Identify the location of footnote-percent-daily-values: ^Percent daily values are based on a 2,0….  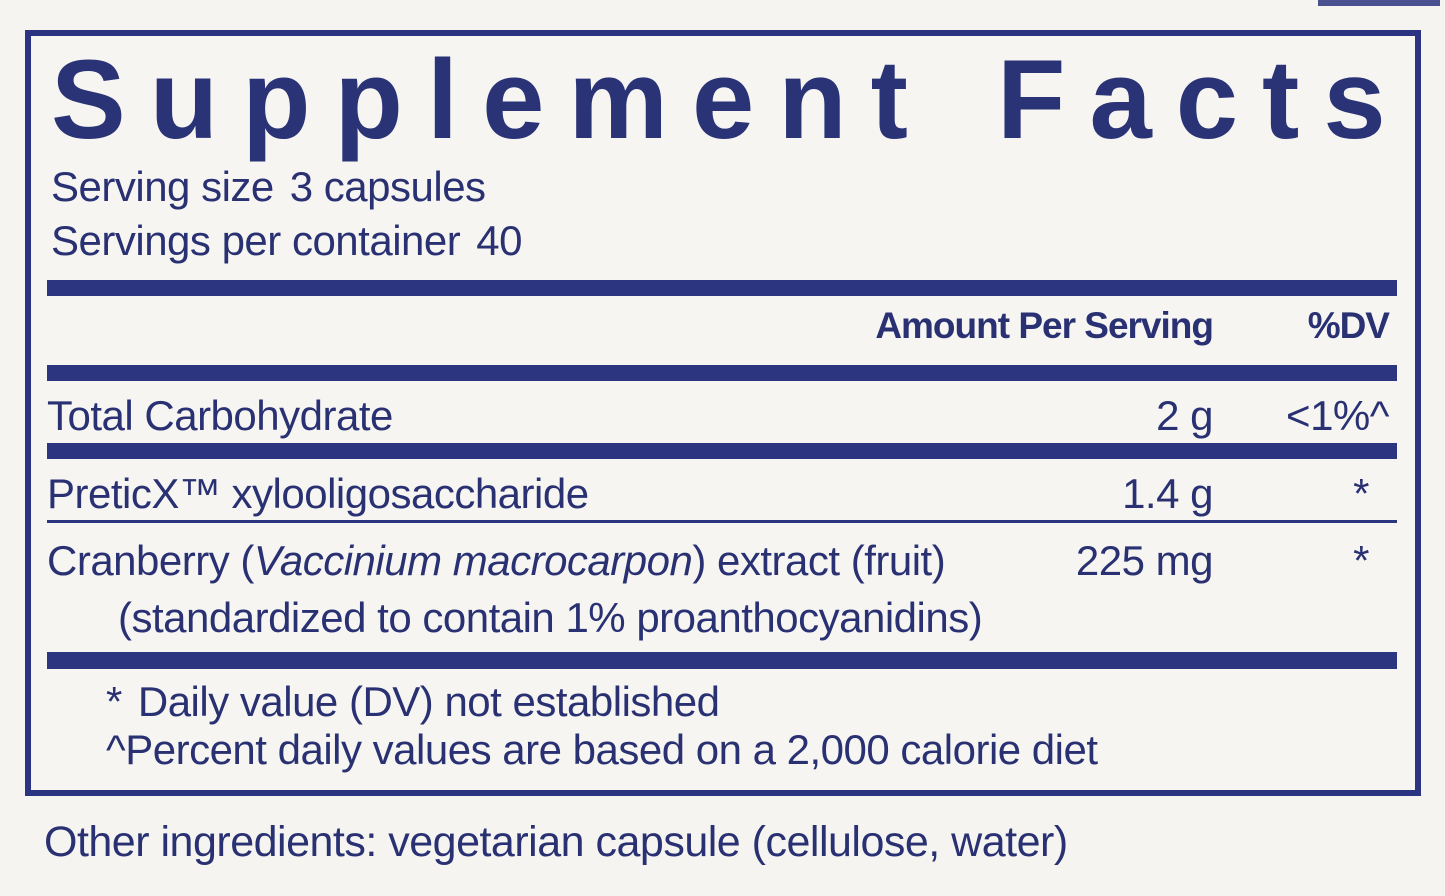
(602, 750).